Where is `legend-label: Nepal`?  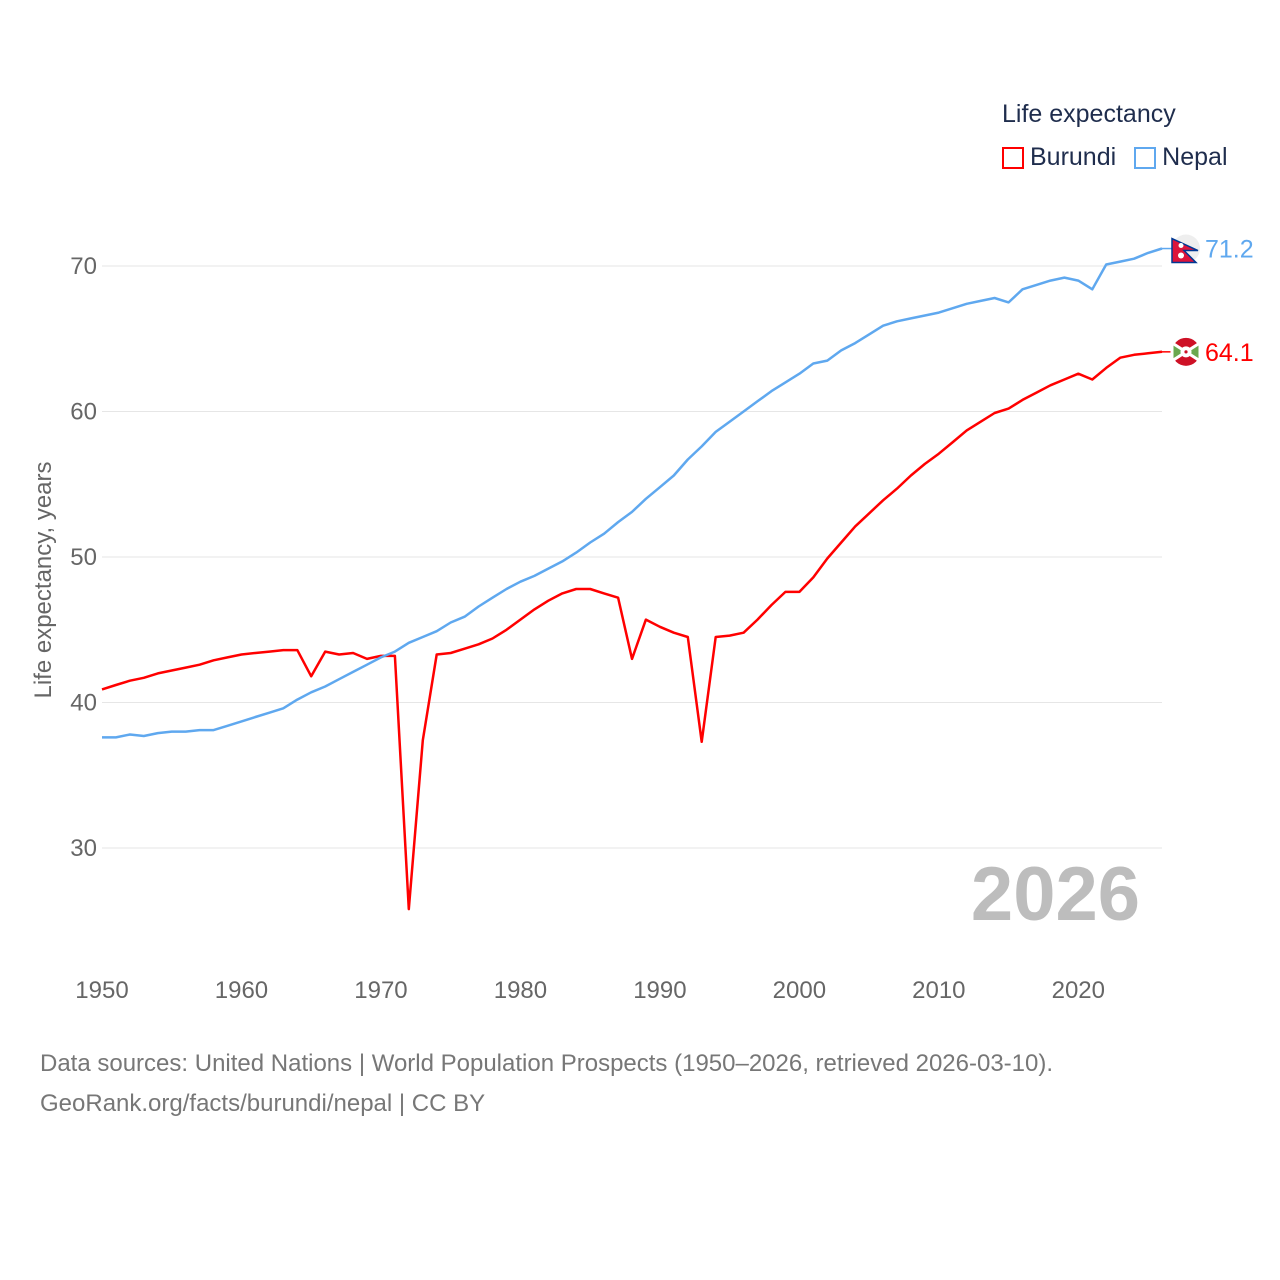
legend-label: Nepal is located at coordinates (1195, 157).